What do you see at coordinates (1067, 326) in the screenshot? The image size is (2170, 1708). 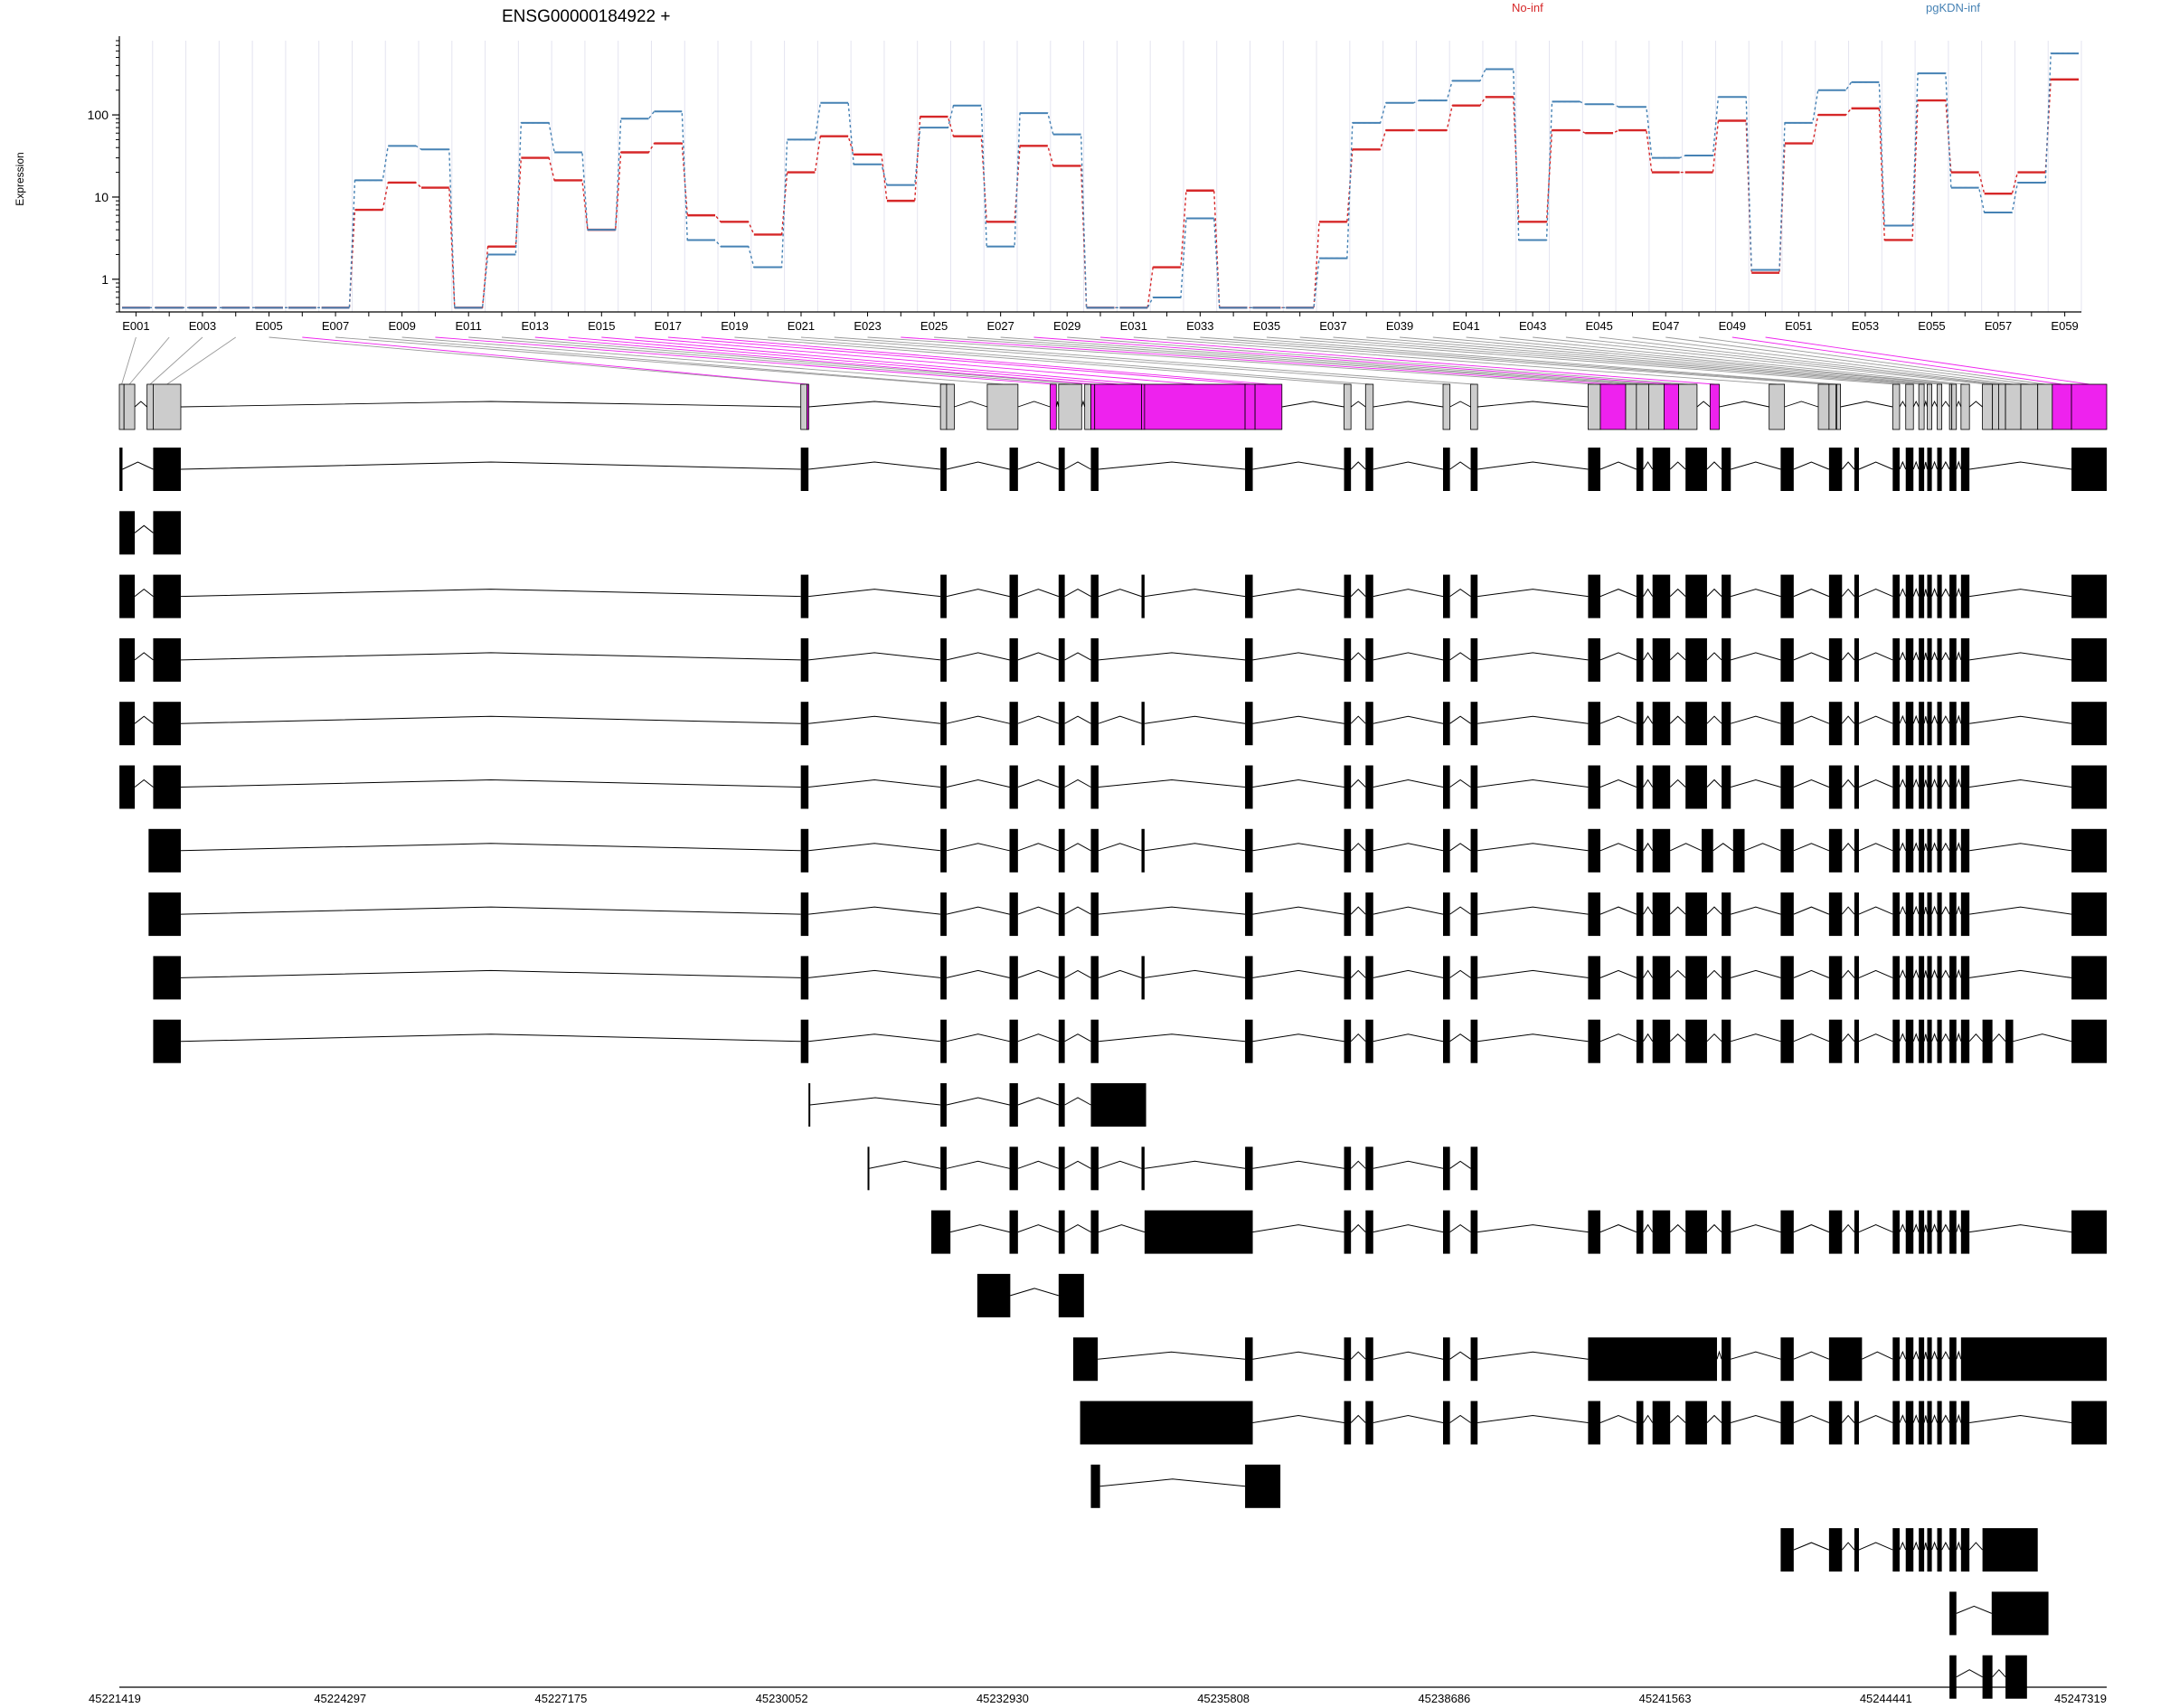 I see `x-tick-label: E029` at bounding box center [1067, 326].